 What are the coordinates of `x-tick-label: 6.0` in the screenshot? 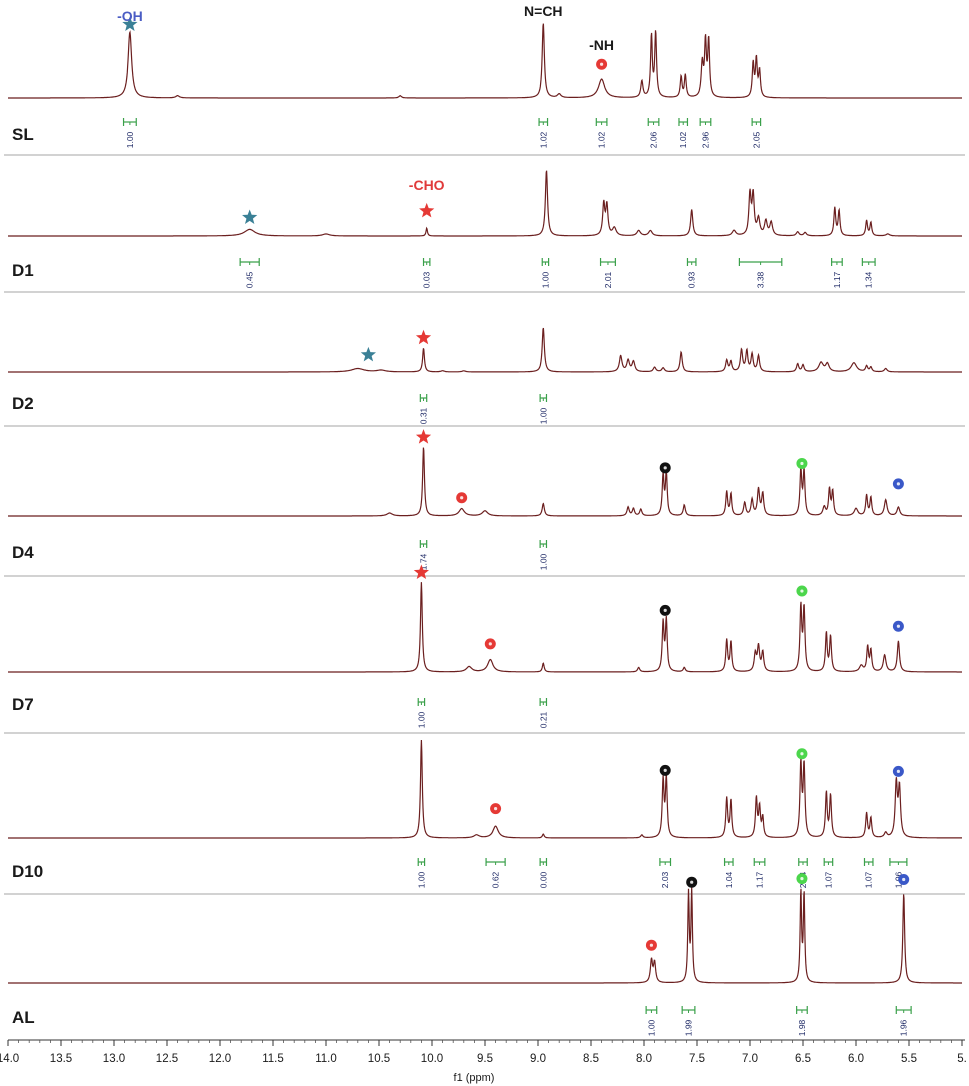 It's located at (856, 1059).